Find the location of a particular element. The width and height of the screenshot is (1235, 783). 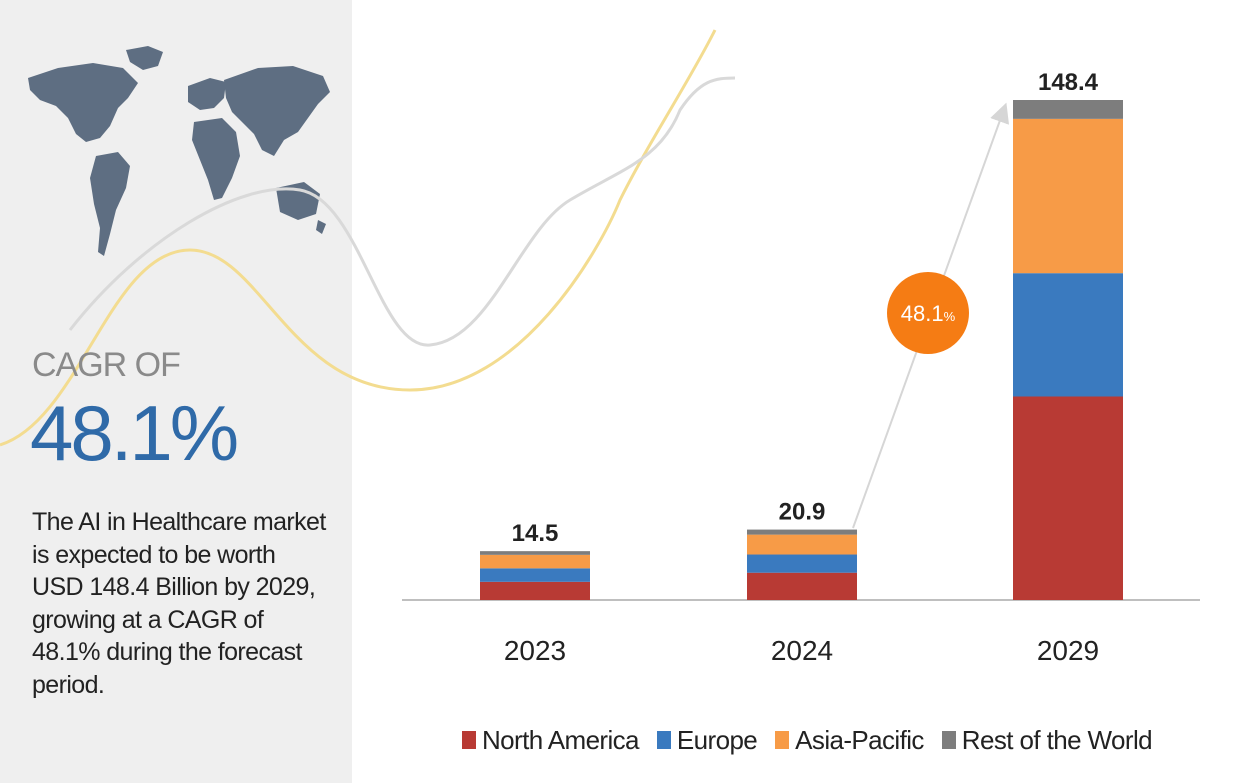

legend-item-asia-pacific: Asia-Pacific is located at coordinates (849, 740).